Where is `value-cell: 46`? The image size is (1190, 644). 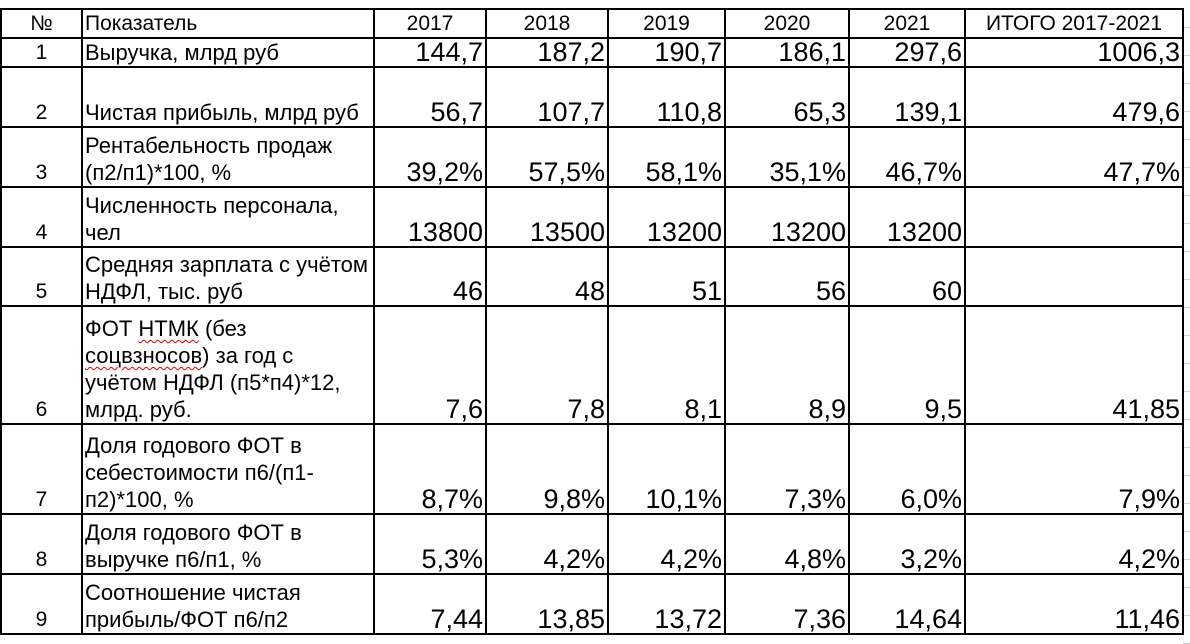 value-cell: 46 is located at coordinates (430, 276).